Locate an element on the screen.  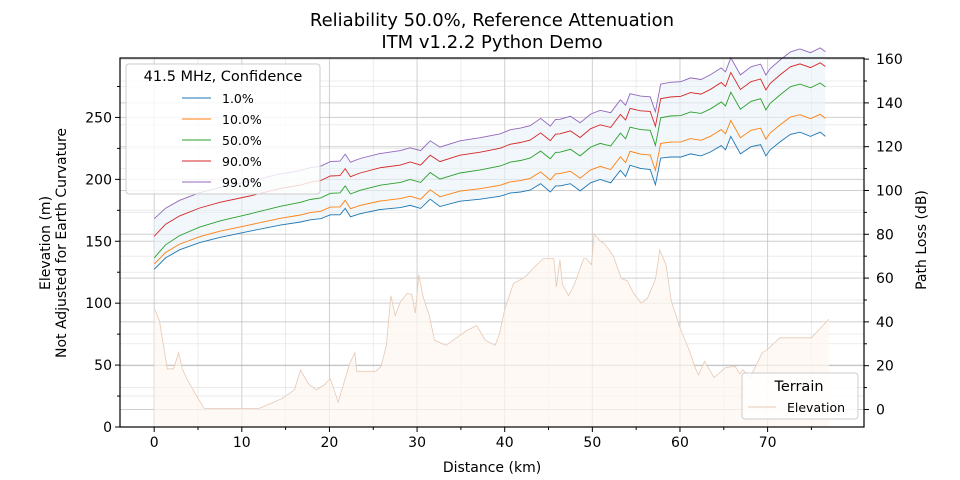
right-y-axis: 0 20 40 60 80 100 120 140 160 is located at coordinates (883, 235).